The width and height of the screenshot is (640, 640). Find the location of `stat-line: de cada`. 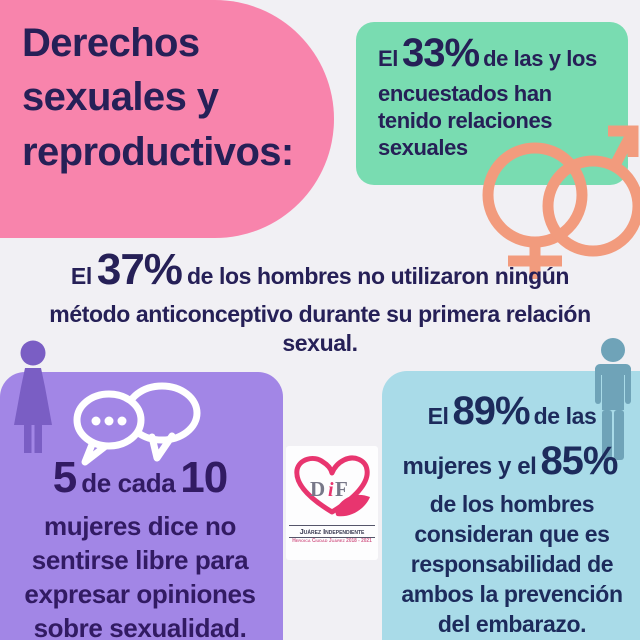

stat-line: de cada is located at coordinates (128, 483).